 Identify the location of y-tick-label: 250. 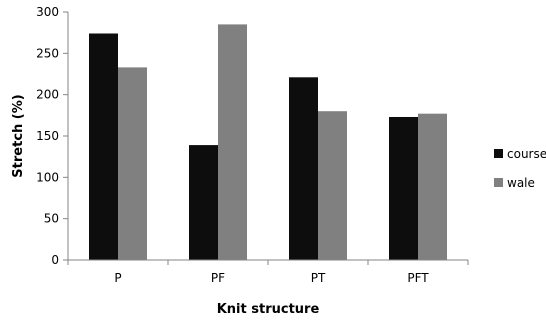
(47, 53).